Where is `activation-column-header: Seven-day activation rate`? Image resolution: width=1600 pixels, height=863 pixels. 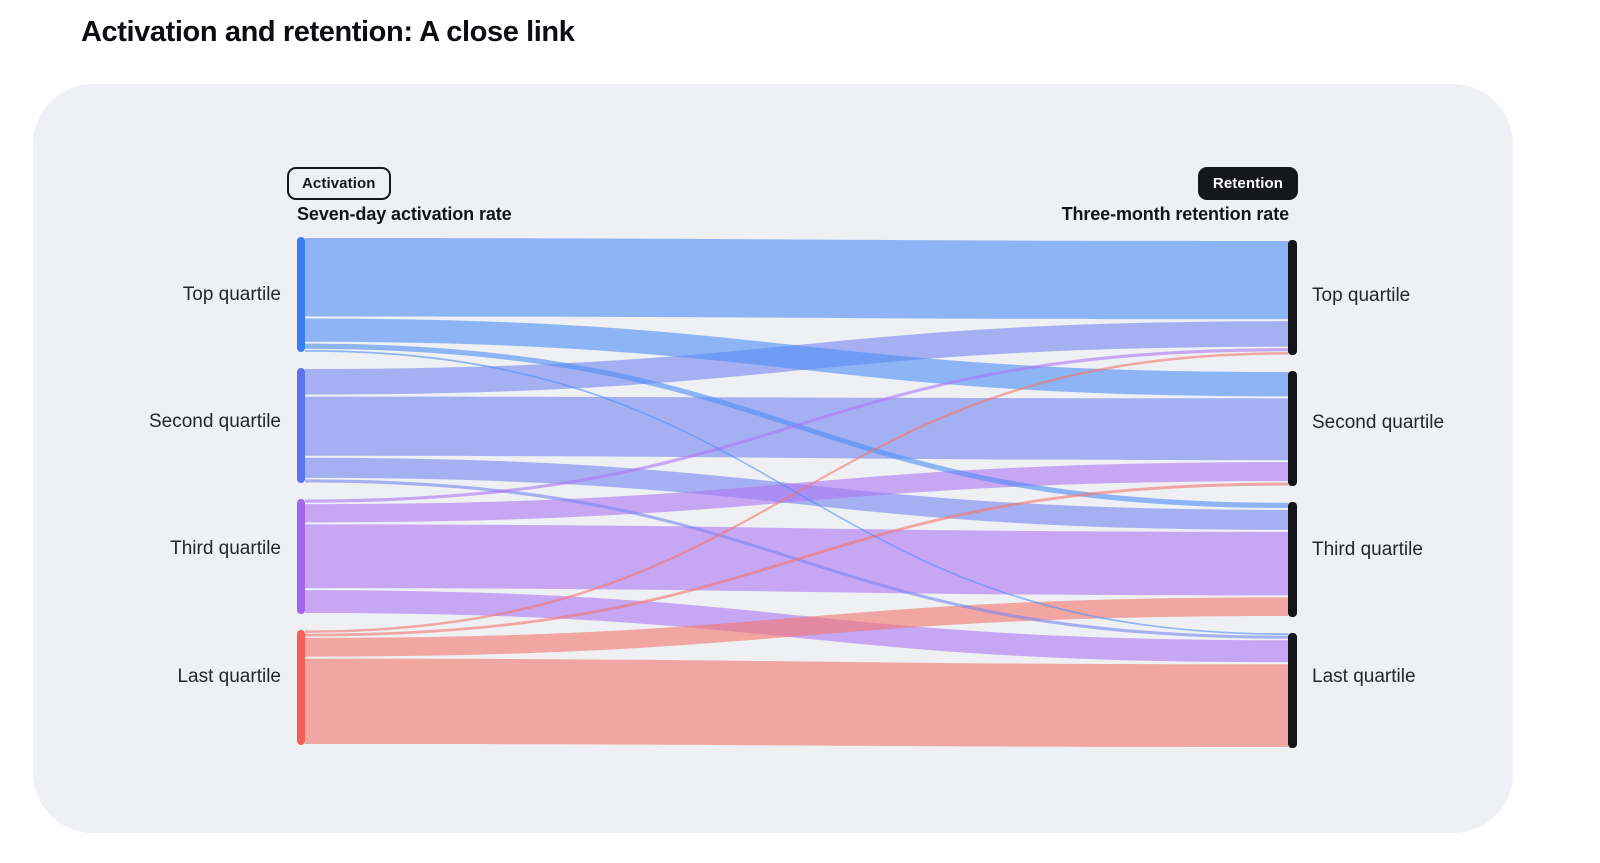
activation-column-header: Seven-day activation rate is located at coordinates (404, 214).